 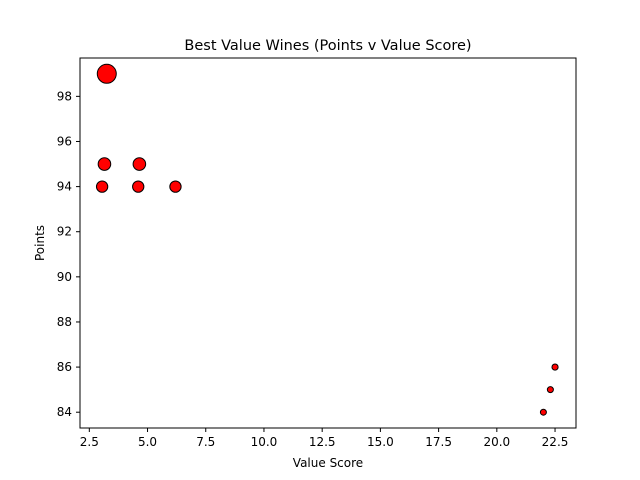 What do you see at coordinates (555, 442) in the screenshot?
I see `x-tick-label: 22.5` at bounding box center [555, 442].